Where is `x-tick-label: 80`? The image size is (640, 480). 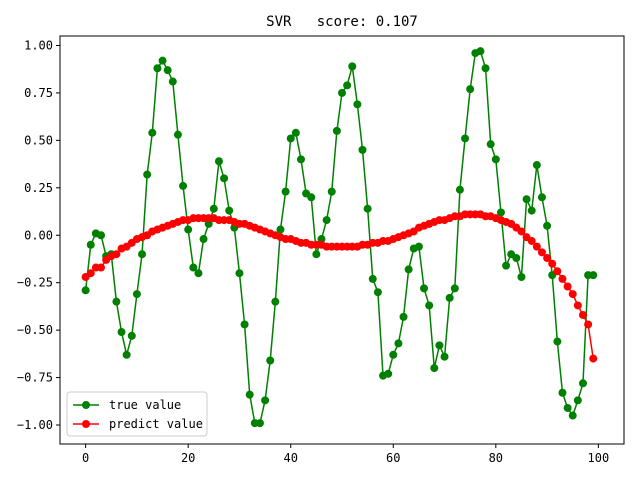 x-tick-label: 80 is located at coordinates (496, 458).